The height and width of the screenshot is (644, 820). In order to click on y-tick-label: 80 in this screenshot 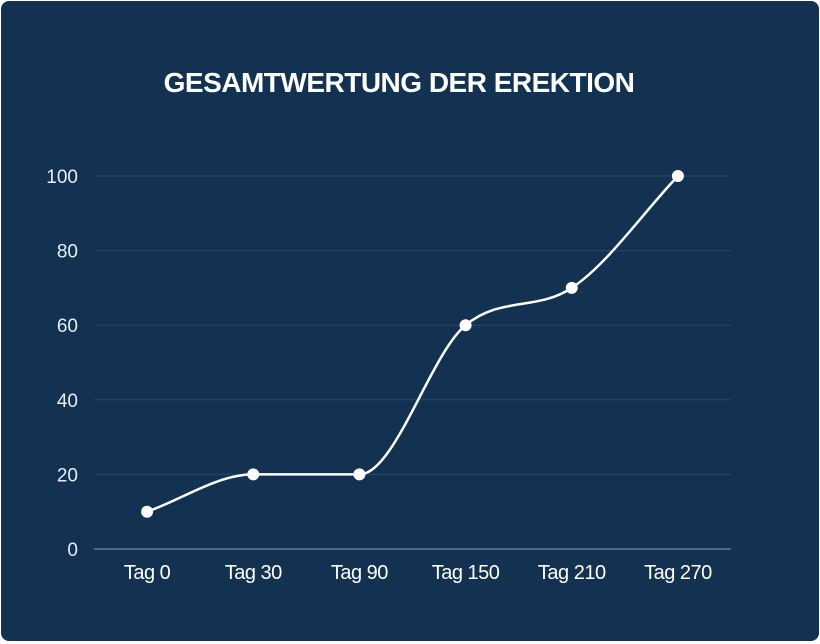, I will do `click(67, 252)`.